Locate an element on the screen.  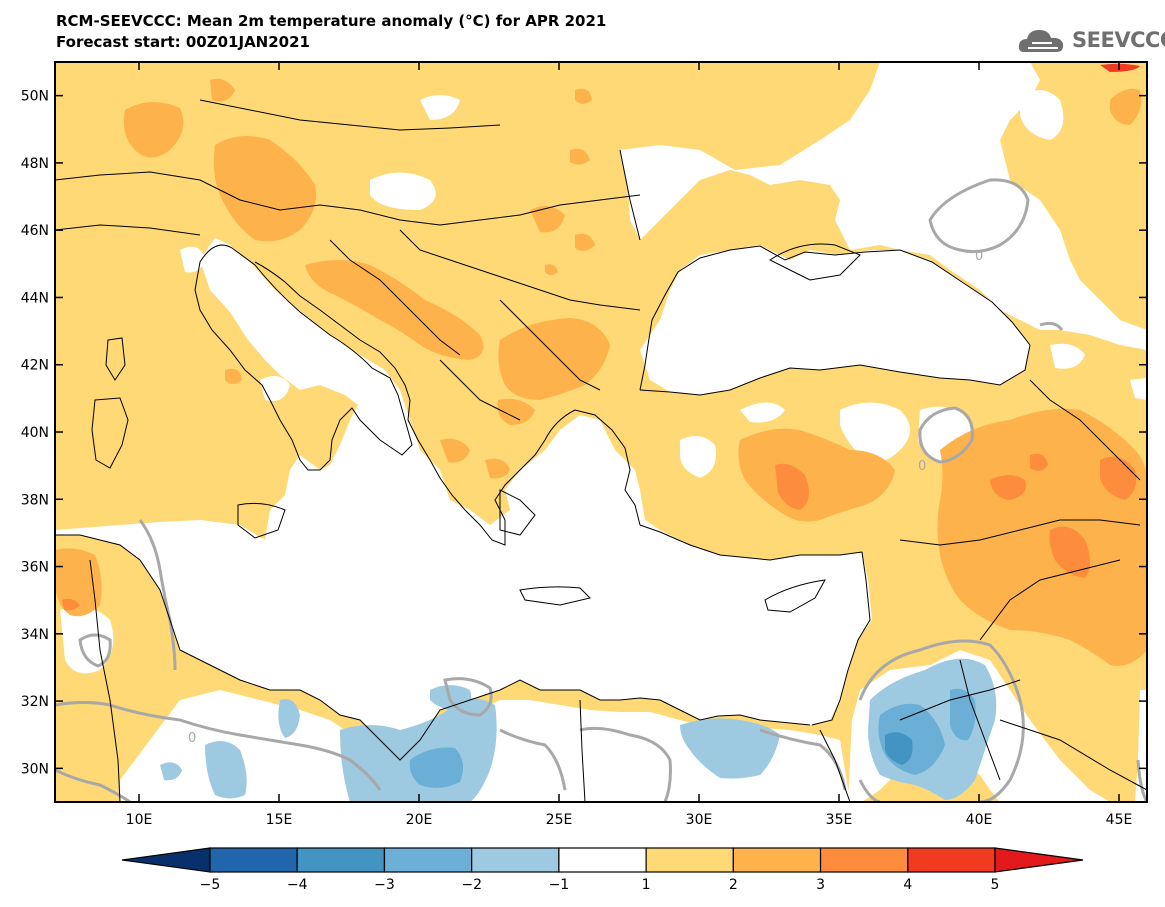
colorbar-label: −5 is located at coordinates (210, 885).